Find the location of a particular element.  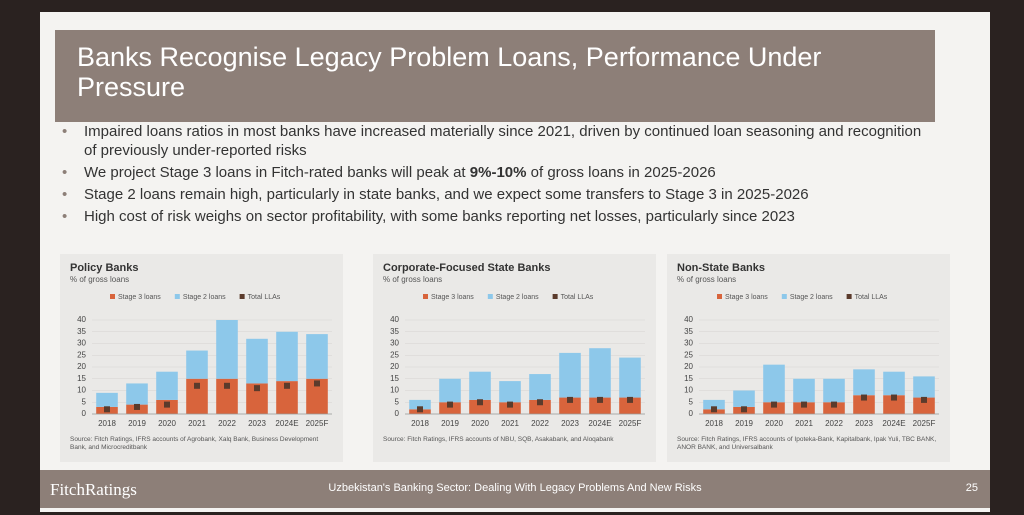

chart-title: Non-State Banks is located at coordinates (721, 268).